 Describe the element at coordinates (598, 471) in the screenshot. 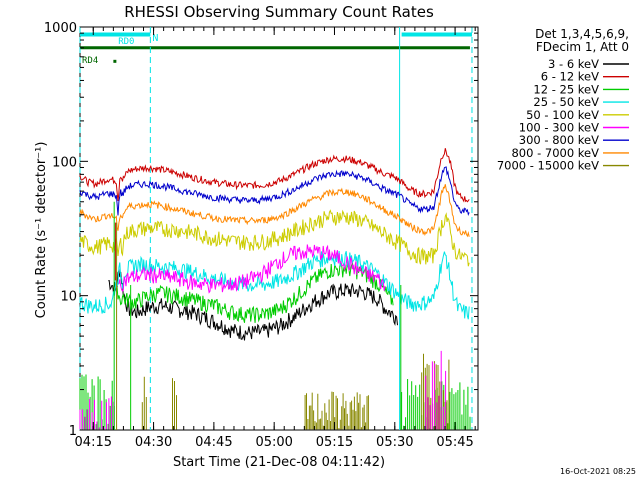

I see `footer-timestamp: 16-Oct-2021 08:25` at that location.